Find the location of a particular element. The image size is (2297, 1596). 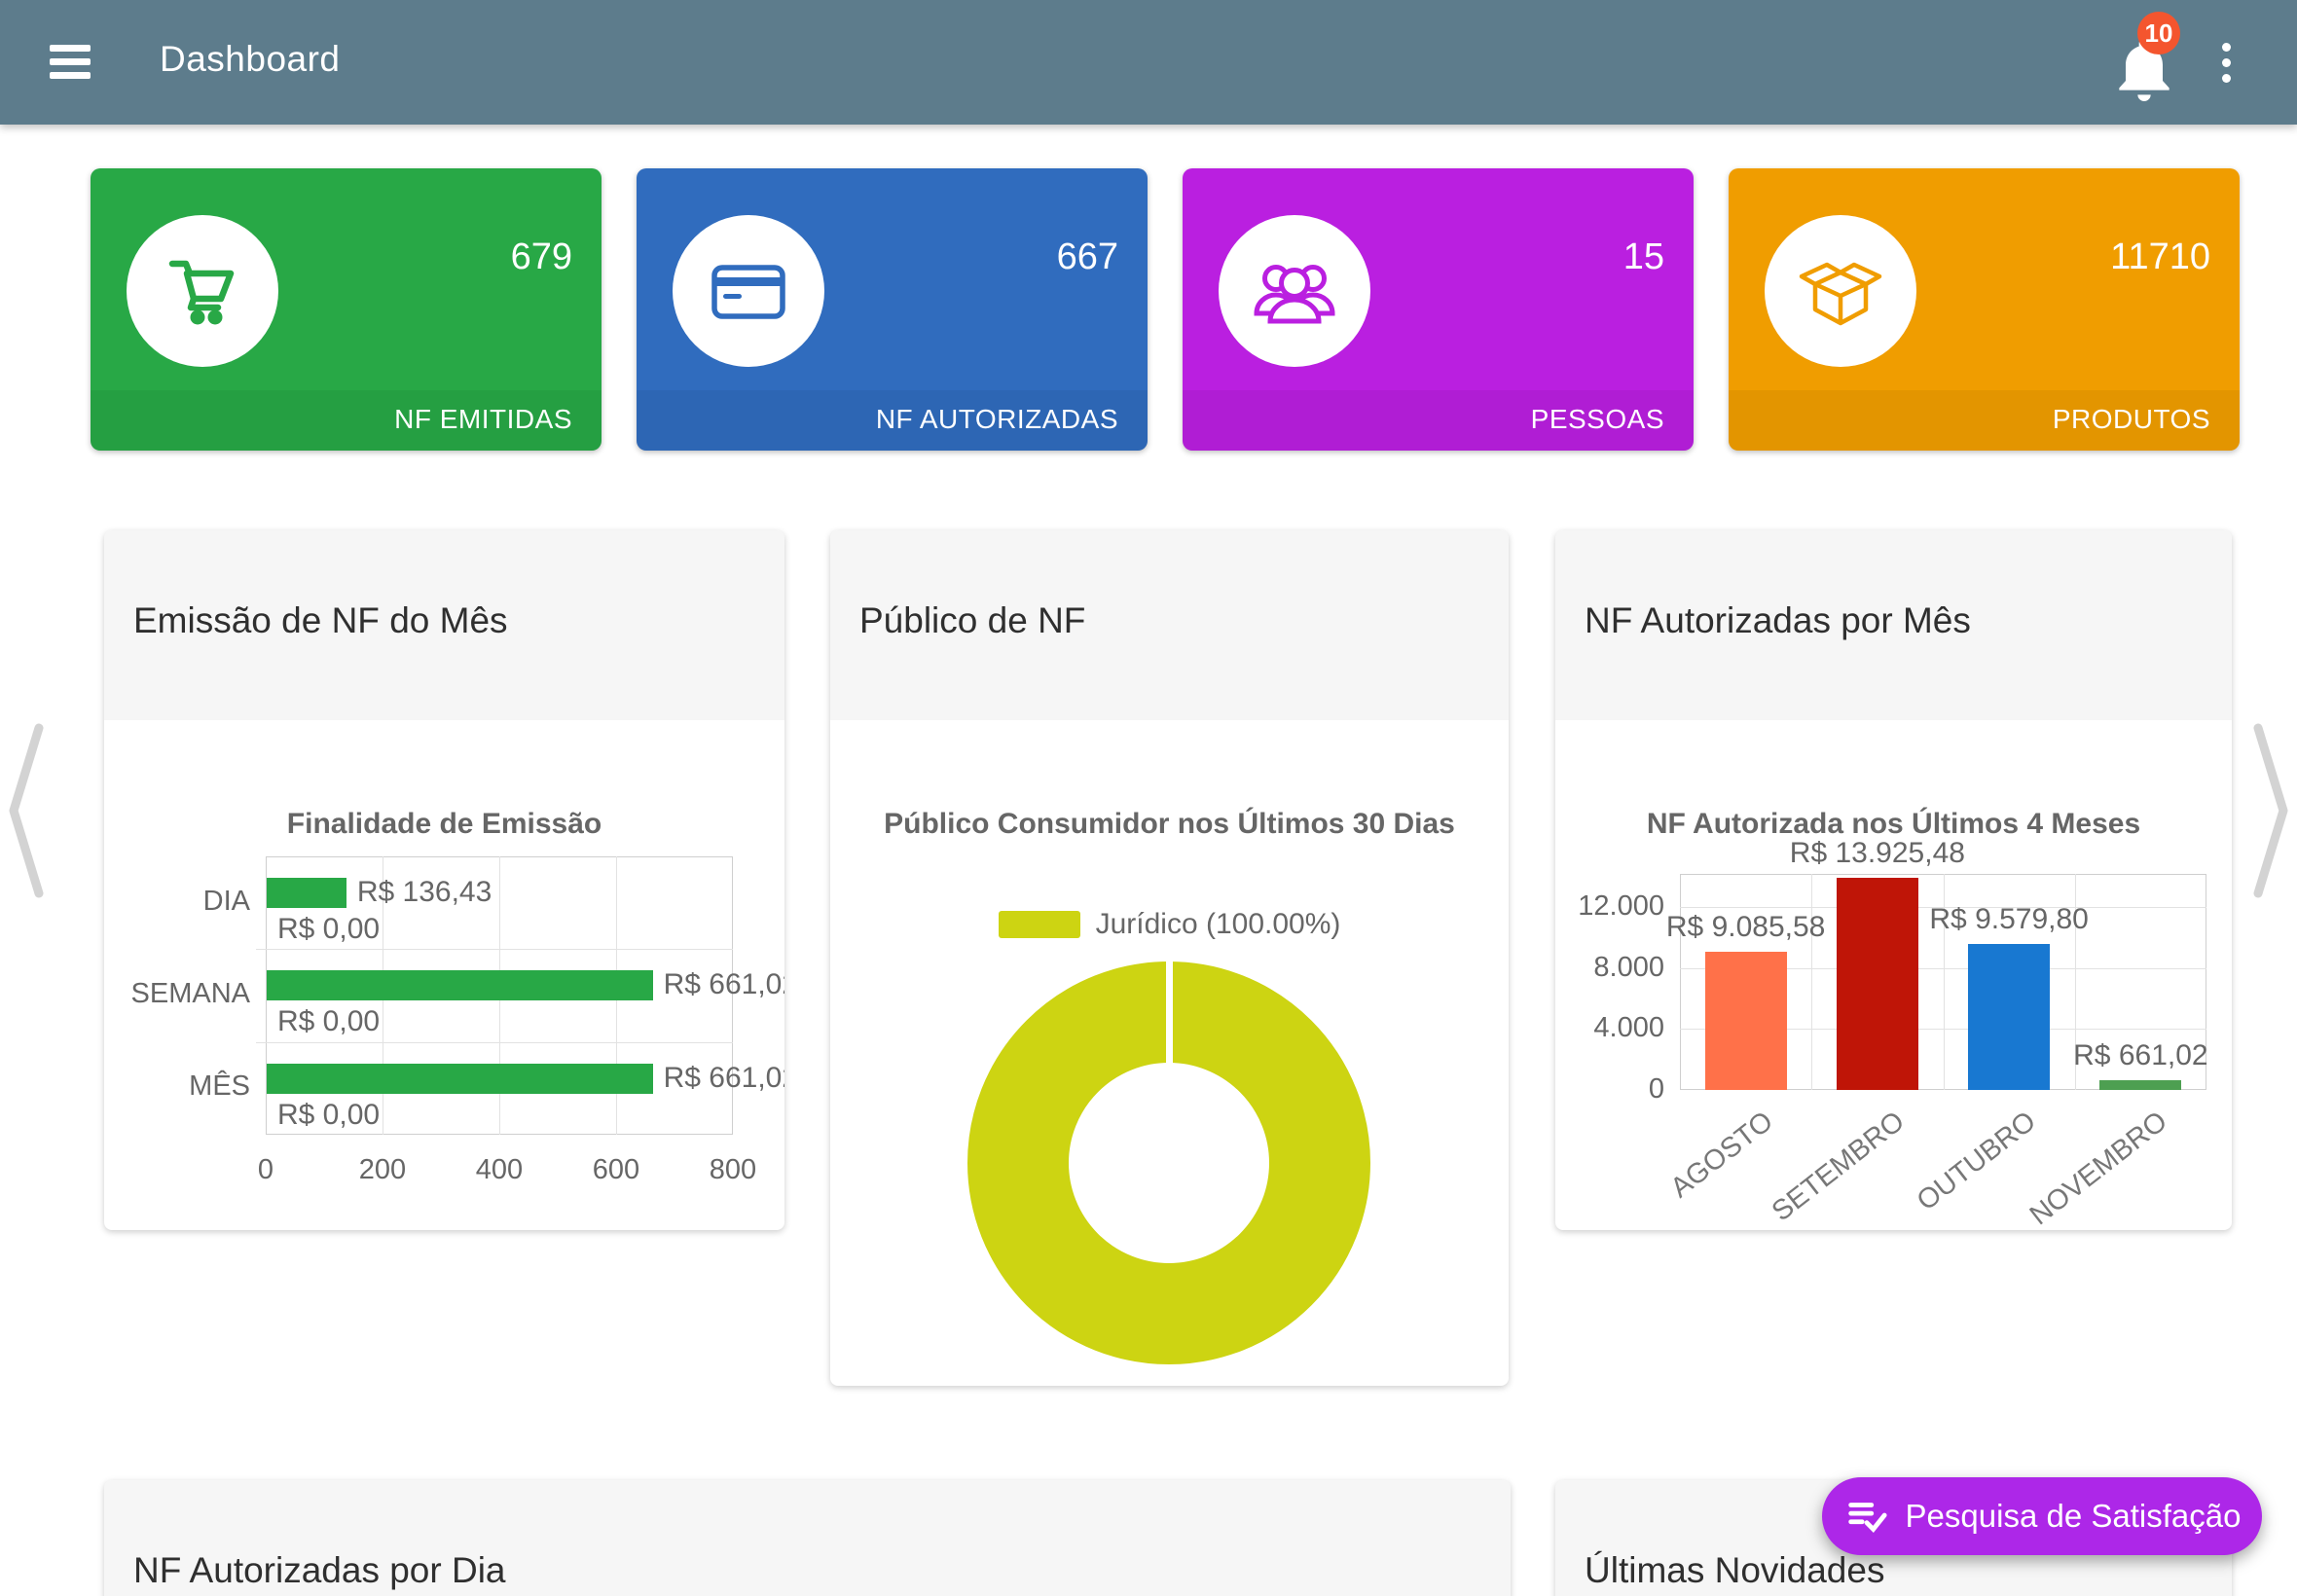

category-label: DIA is located at coordinates (226, 901).